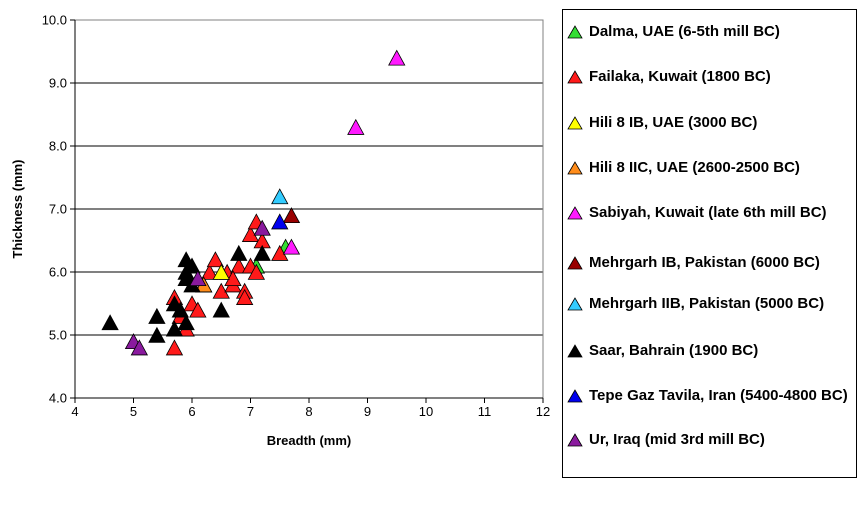  I want to click on y-tick-label: 10.0, so click(54, 20).